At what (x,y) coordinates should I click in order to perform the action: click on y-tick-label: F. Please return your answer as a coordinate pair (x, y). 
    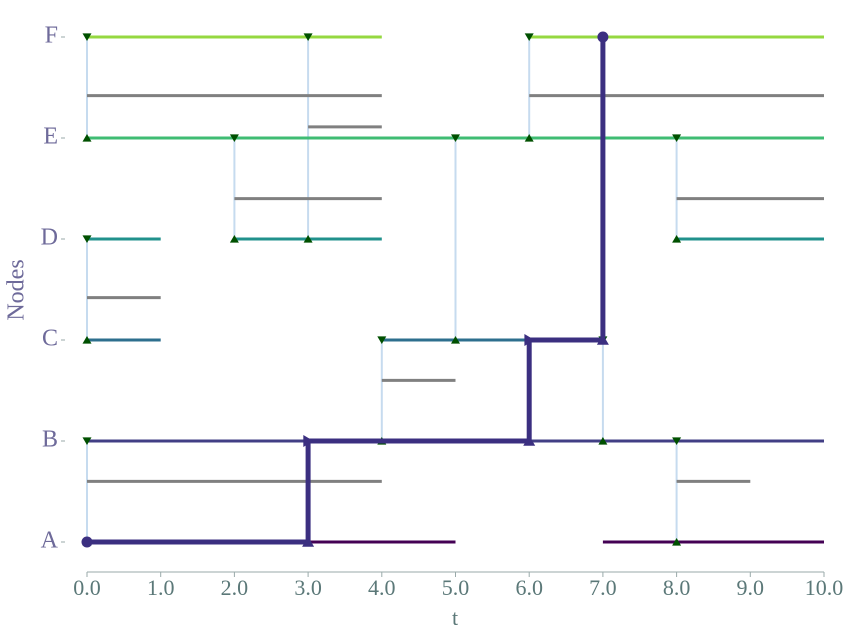
    Looking at the image, I should click on (51, 36).